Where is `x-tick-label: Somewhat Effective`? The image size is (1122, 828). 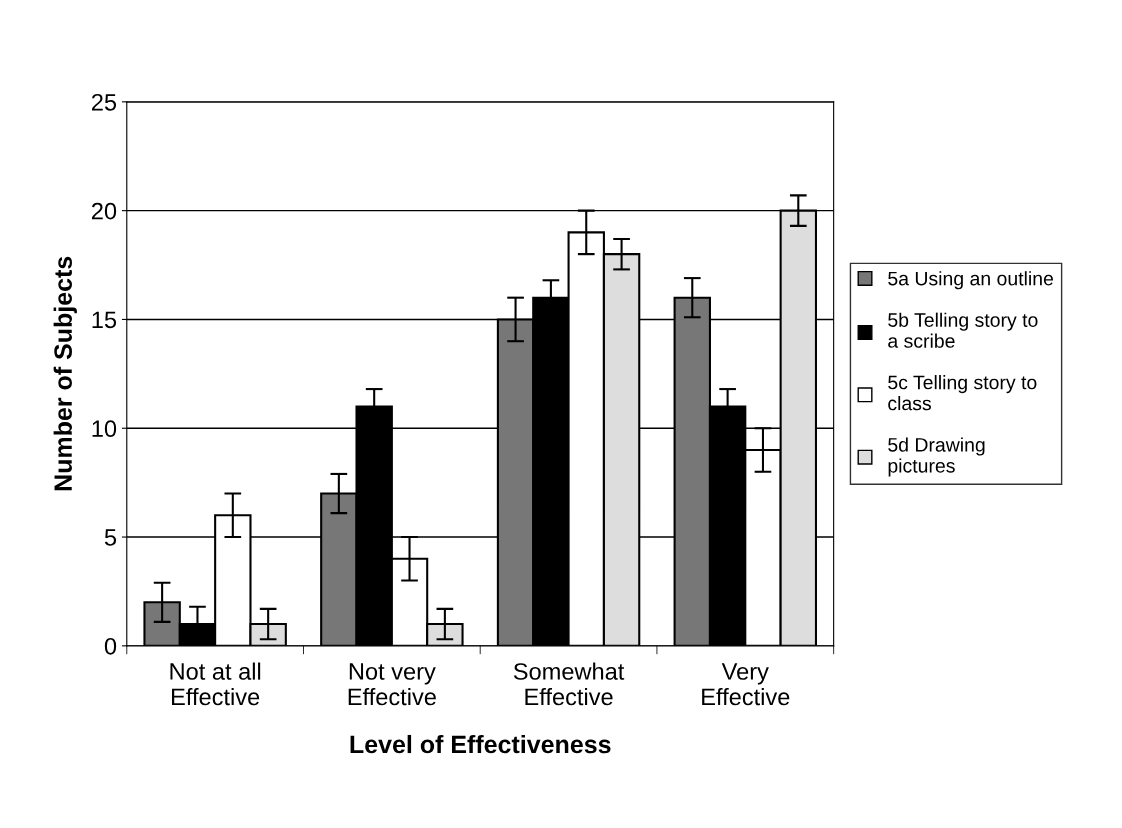
x-tick-label: Somewhat Effective is located at coordinates (569, 684).